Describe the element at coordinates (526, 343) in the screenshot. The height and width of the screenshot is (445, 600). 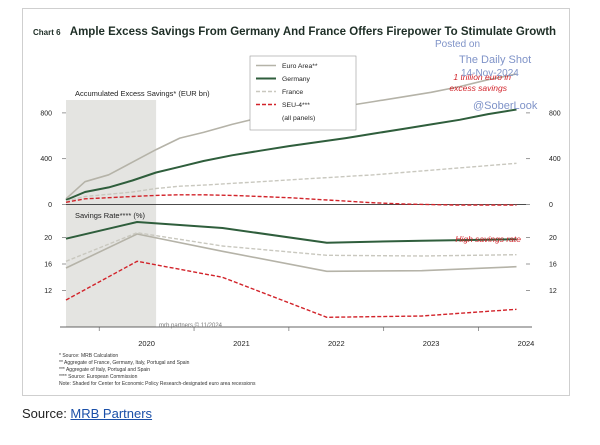
I see `xtick-2024: 2024` at that location.